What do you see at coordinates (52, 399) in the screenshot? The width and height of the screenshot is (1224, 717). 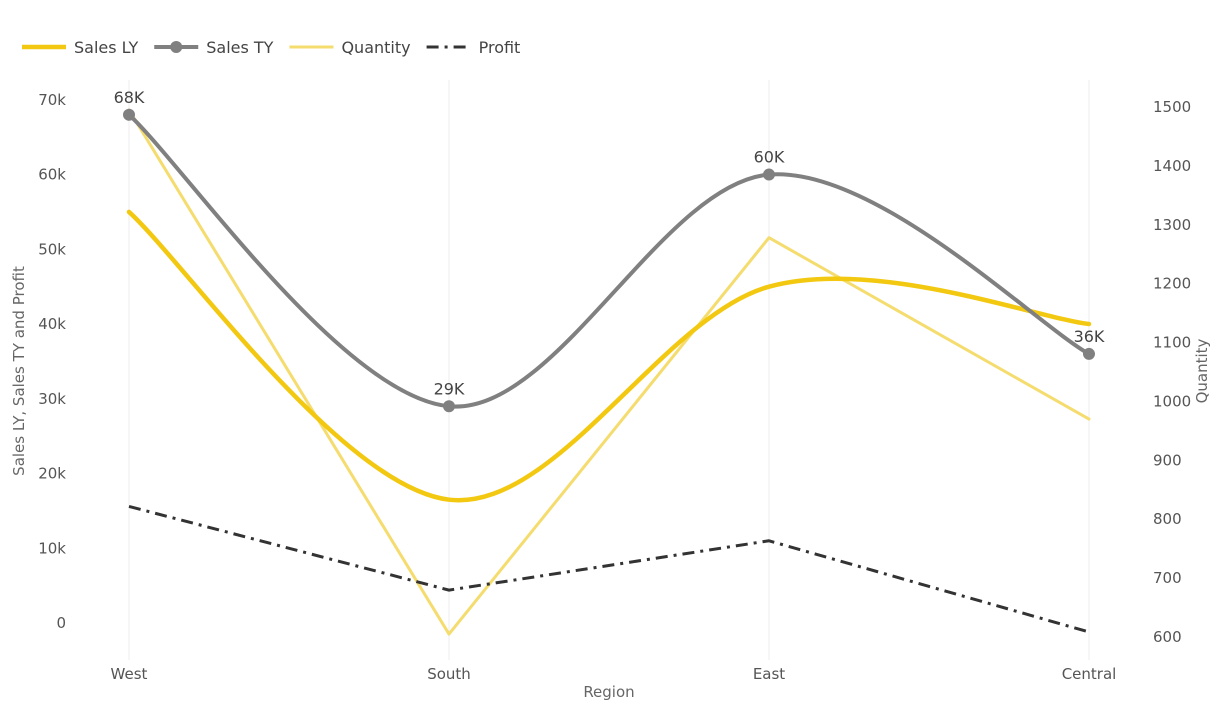 I see `left-tick-label: 30k` at bounding box center [52, 399].